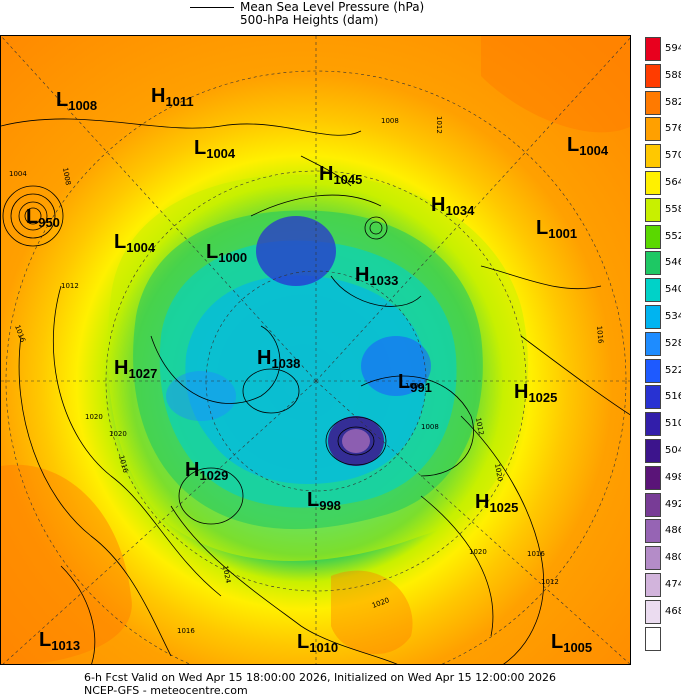 This screenshot has width=681, height=700. I want to click on colorbar-label: 474, so click(673, 584).